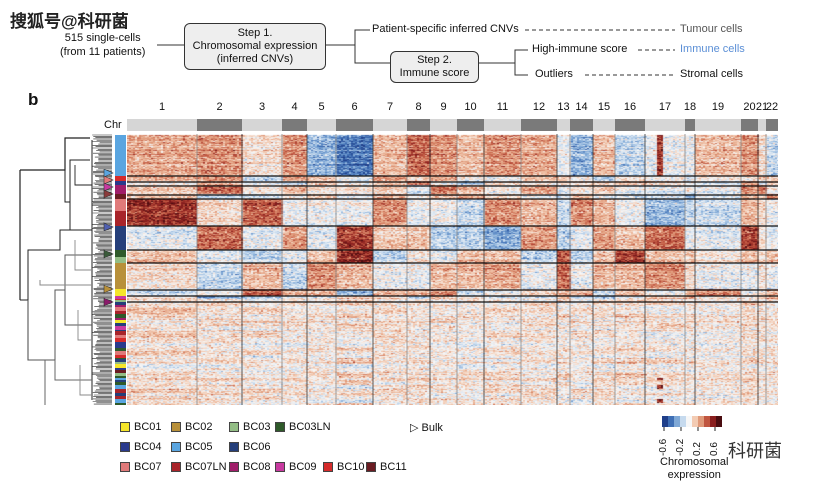 This screenshot has height=485, width=815. Describe the element at coordinates (434, 60) in the screenshot. I see `step2-title: Step 2.` at that location.